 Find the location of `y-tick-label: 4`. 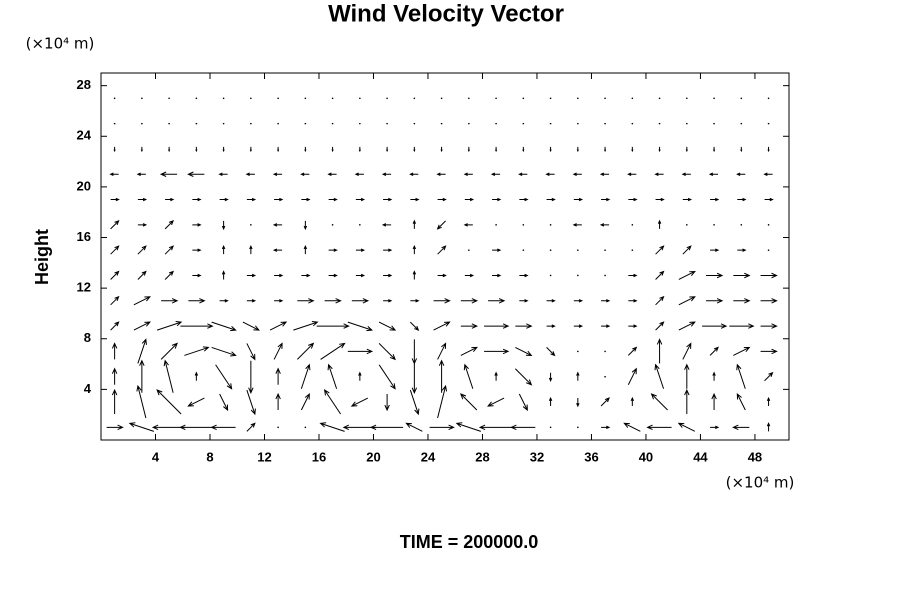

y-tick-label: 4 is located at coordinates (88, 388).